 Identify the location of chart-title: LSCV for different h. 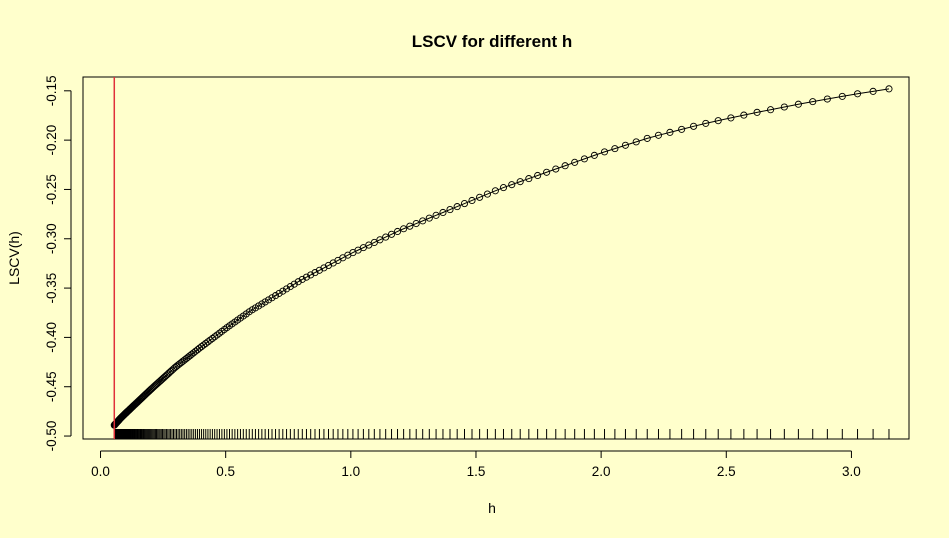
(492, 41).